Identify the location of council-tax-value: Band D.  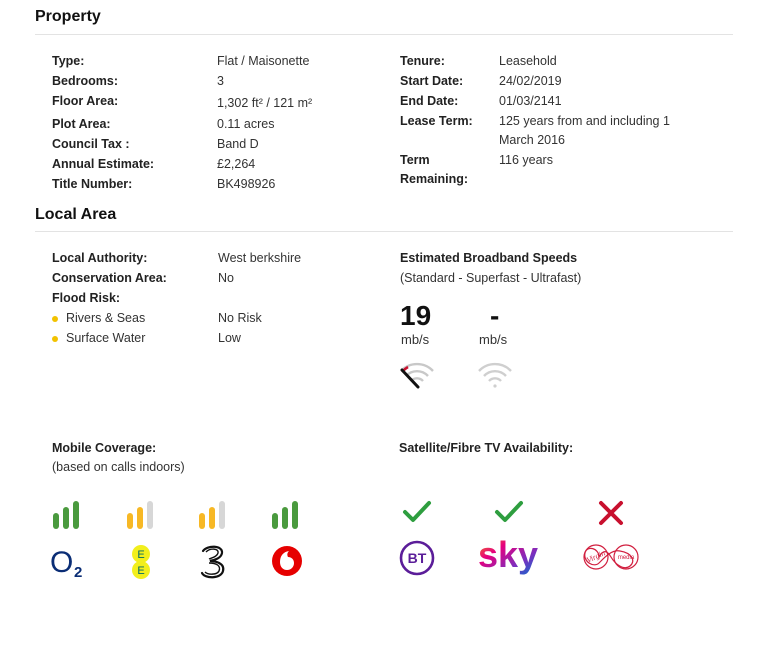
(238, 144).